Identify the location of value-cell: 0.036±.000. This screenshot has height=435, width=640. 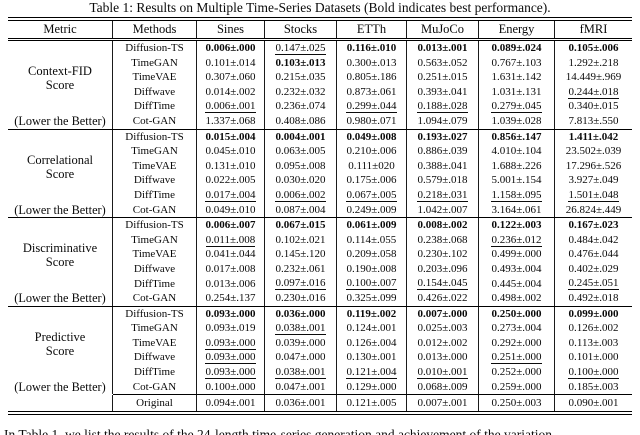
(301, 314).